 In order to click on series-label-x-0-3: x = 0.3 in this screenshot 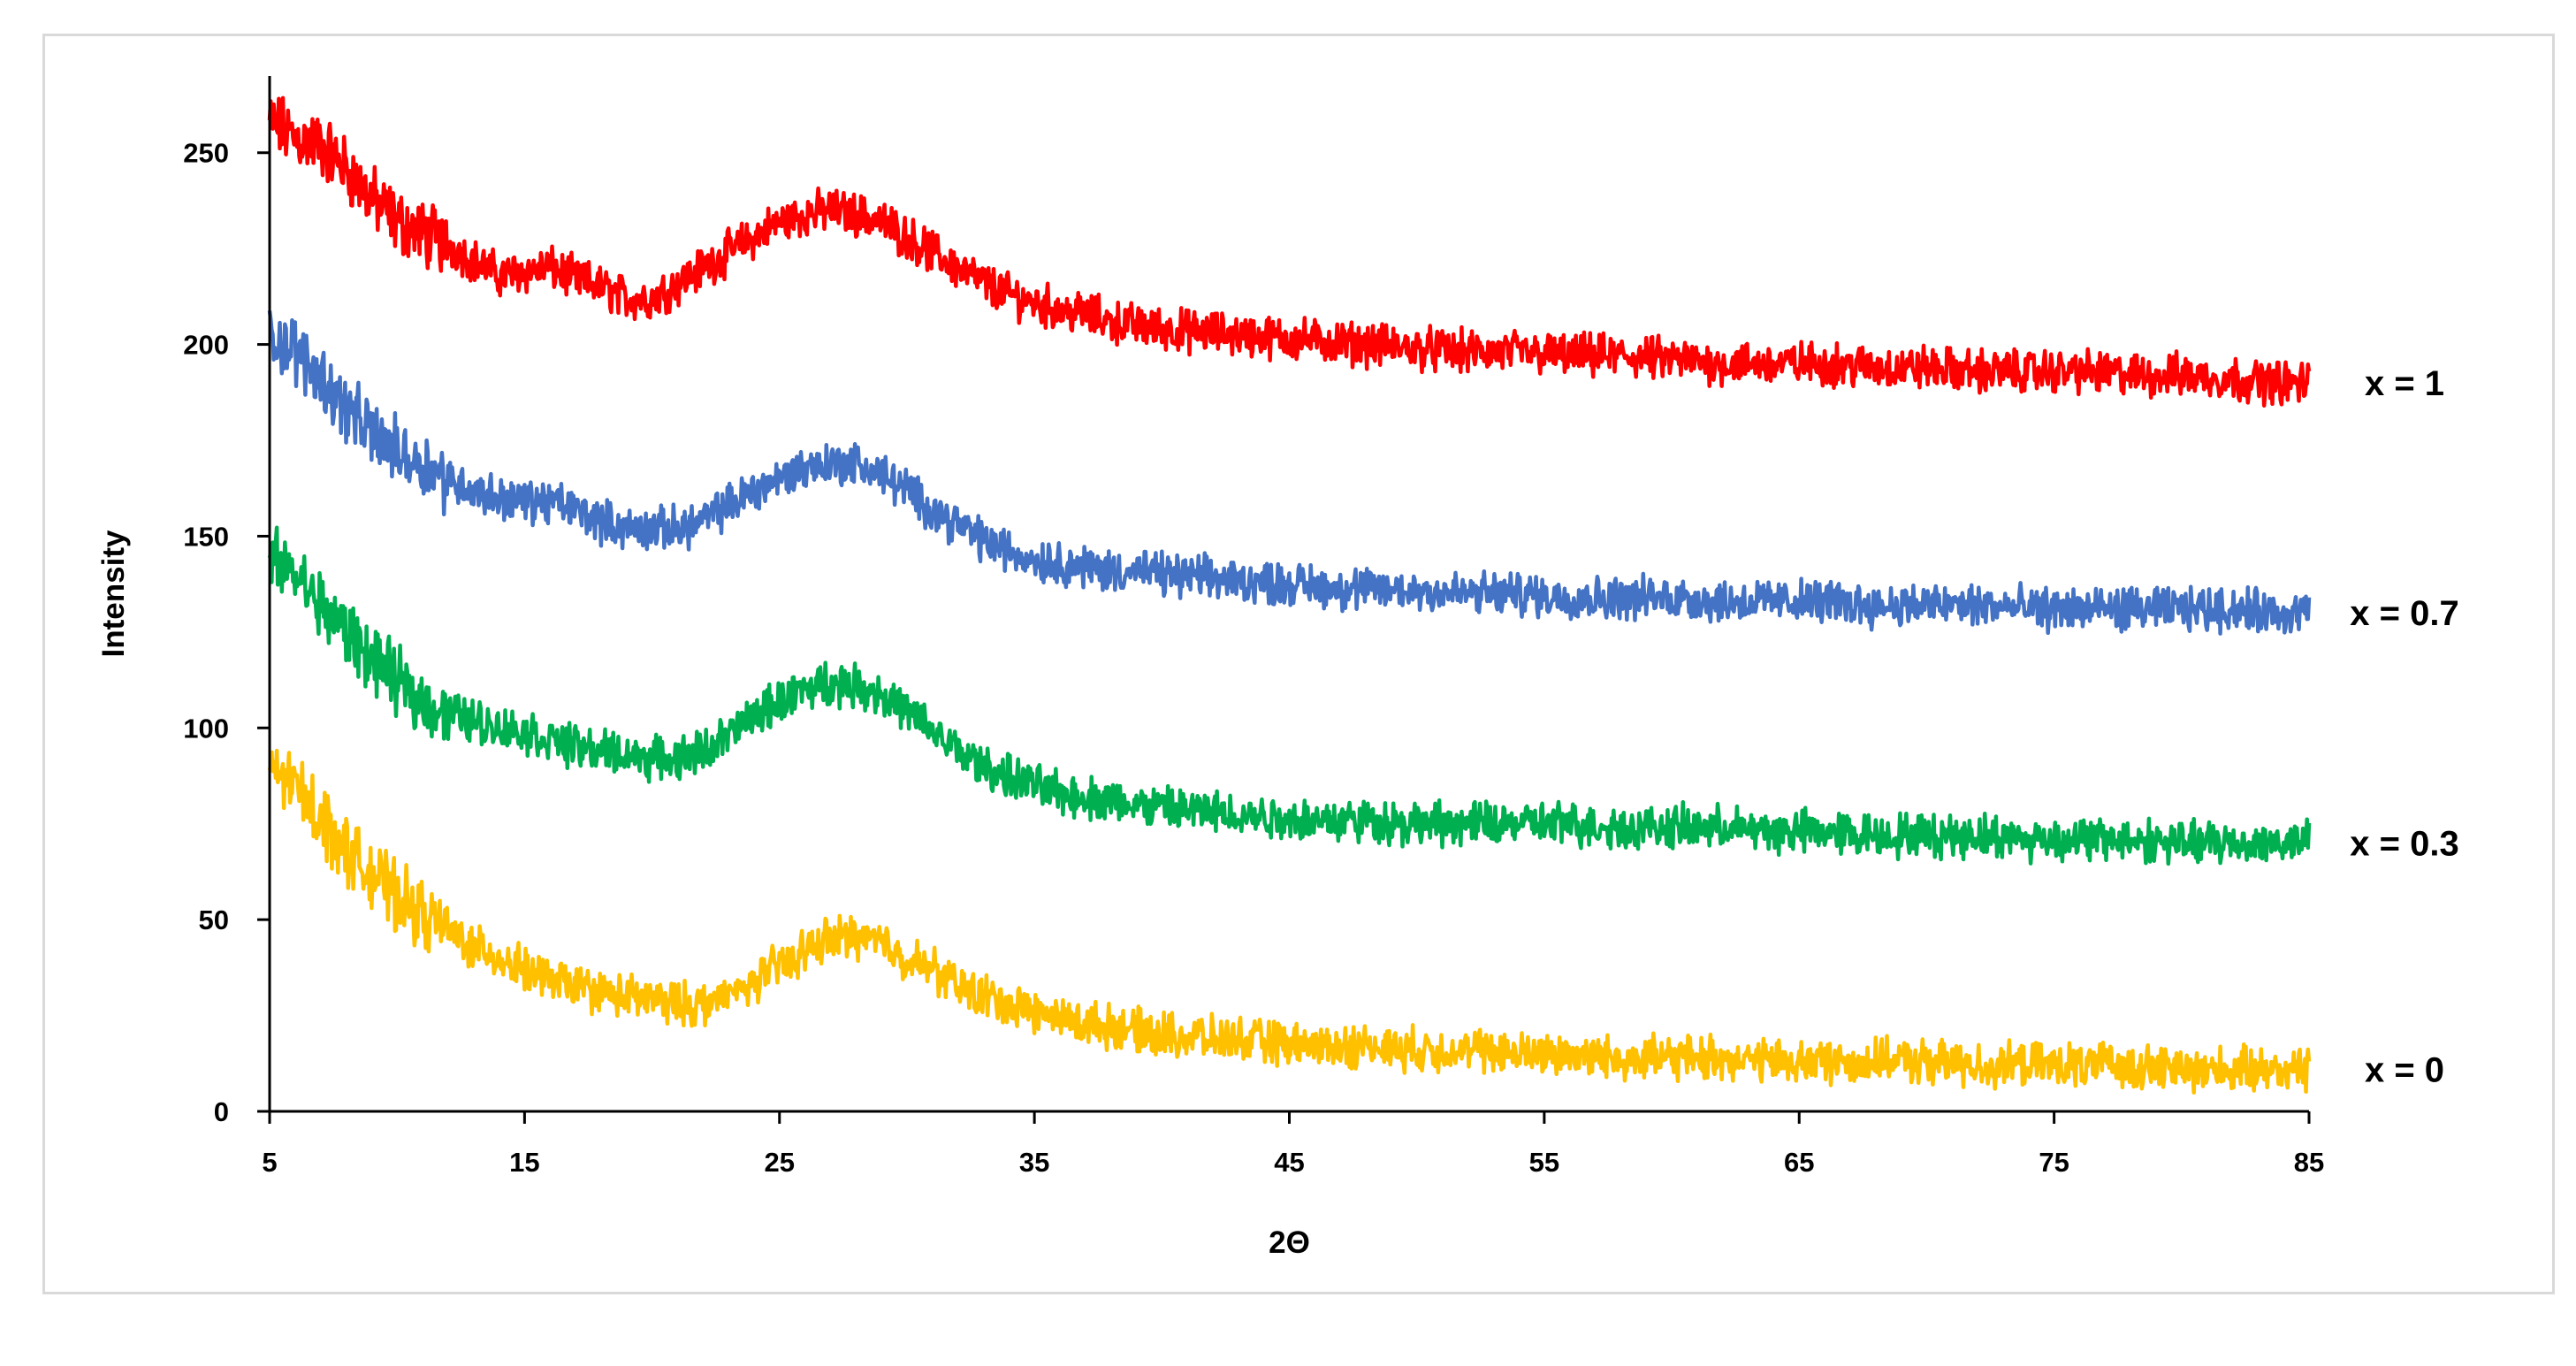, I will do `click(2404, 844)`.